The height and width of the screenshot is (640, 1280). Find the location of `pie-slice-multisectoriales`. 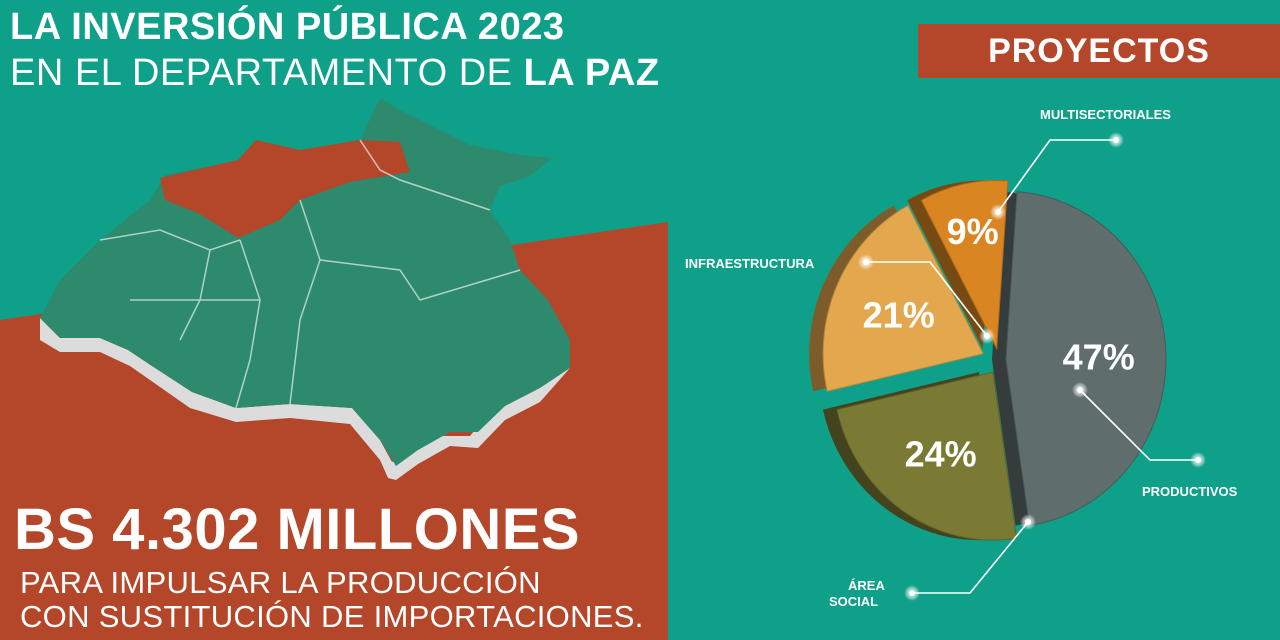

pie-slice-multisectoriales is located at coordinates (964, 265).